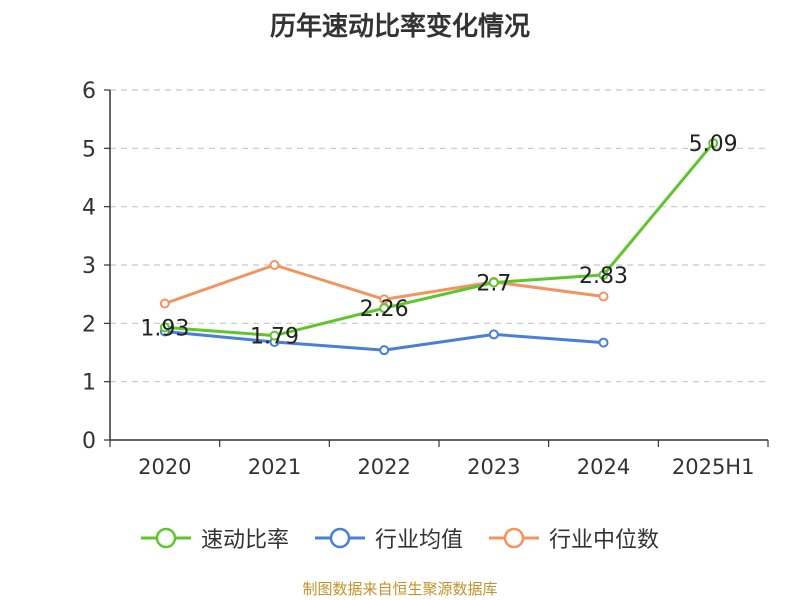  Describe the element at coordinates (244, 540) in the screenshot. I see `legend-label: 速动比率` at that location.